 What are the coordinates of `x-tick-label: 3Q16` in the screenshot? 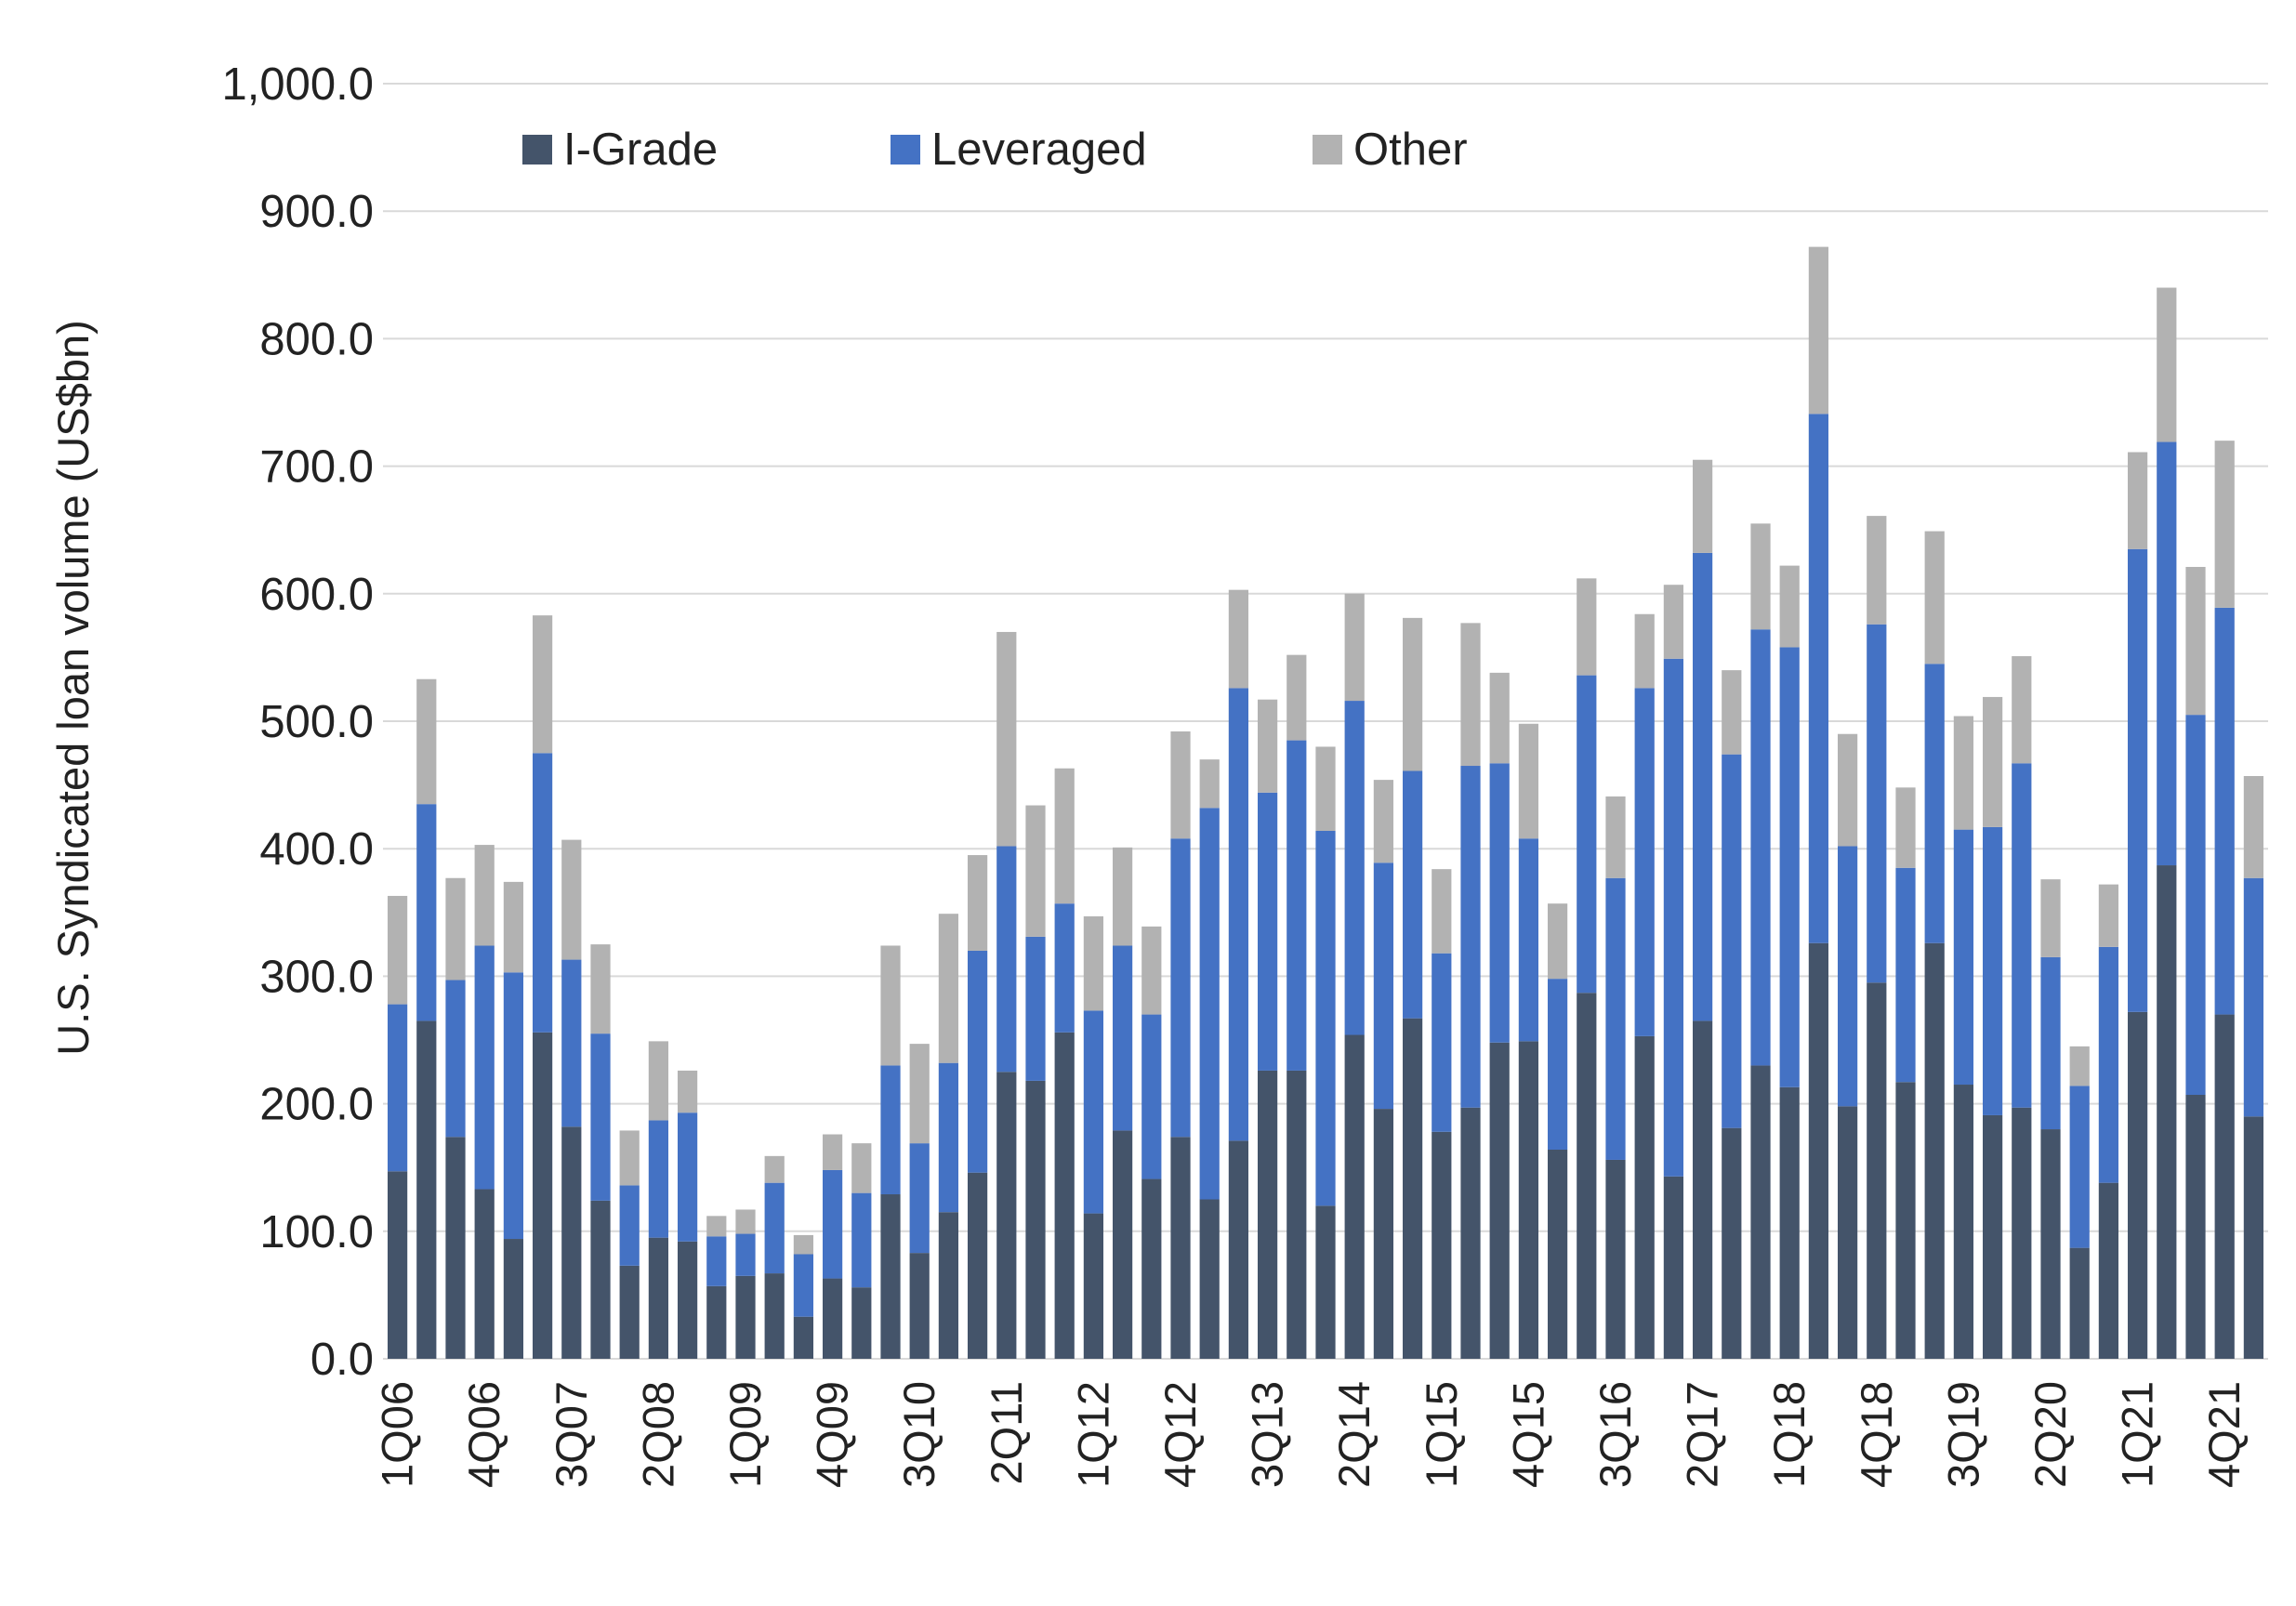 It's located at (1615, 1435).